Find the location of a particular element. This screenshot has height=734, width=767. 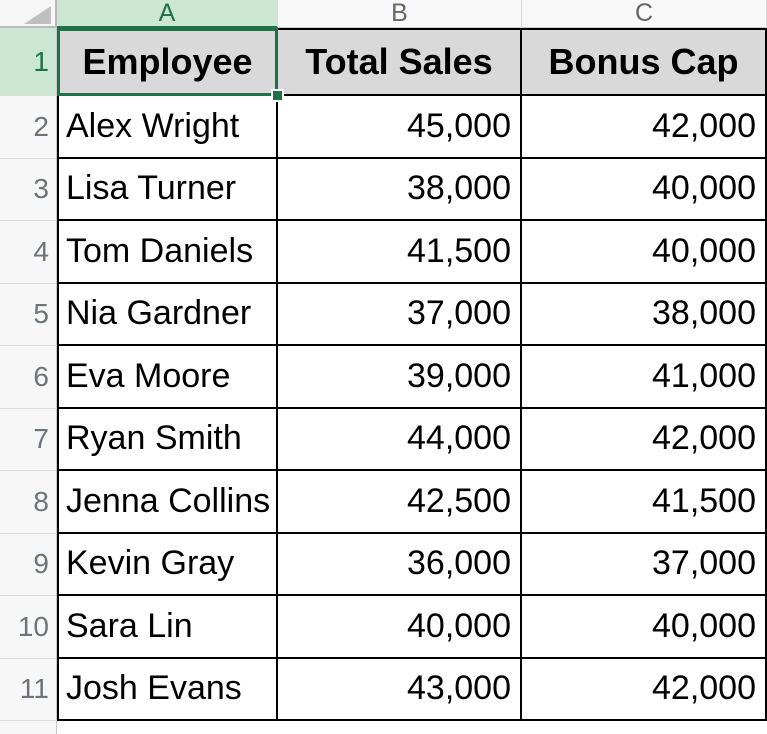

table-row: 9 Kevin Gray 36,000 37,000 is located at coordinates (383, 564).